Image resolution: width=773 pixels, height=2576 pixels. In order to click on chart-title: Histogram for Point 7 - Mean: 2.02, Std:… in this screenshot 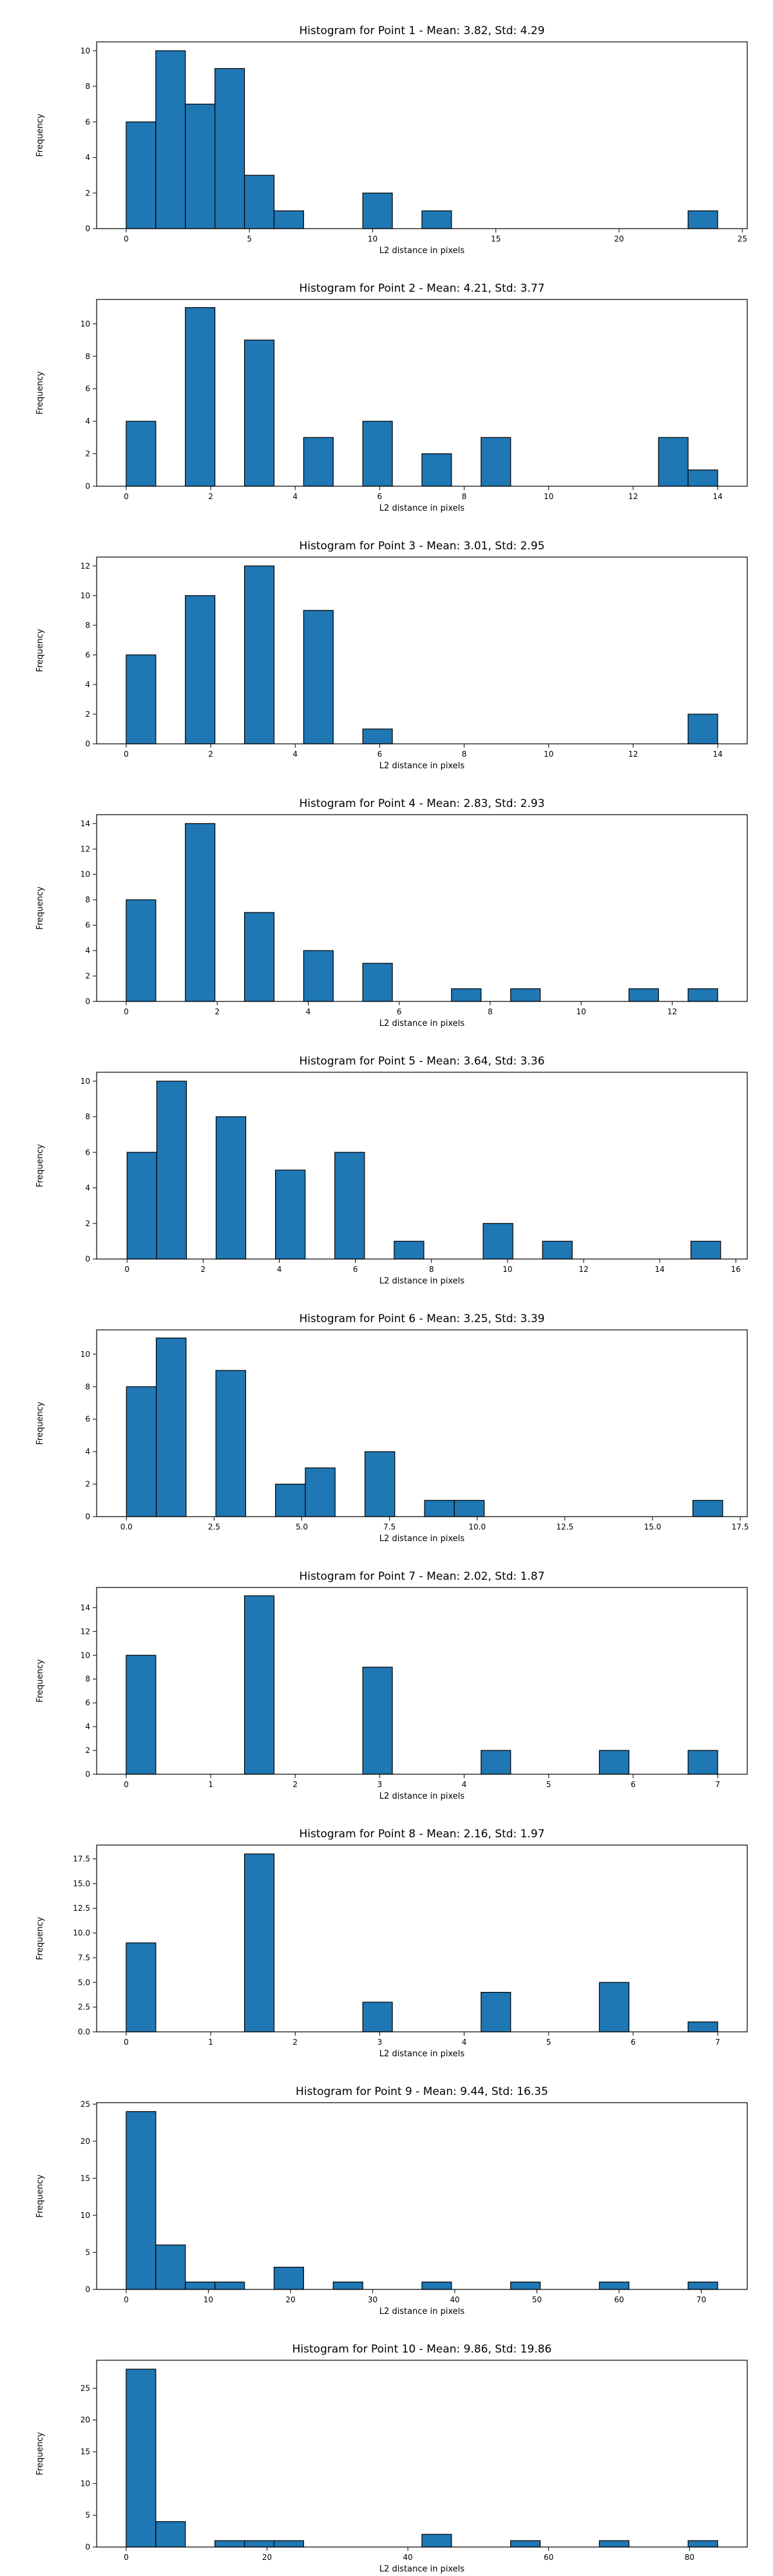, I will do `click(421, 1576)`.